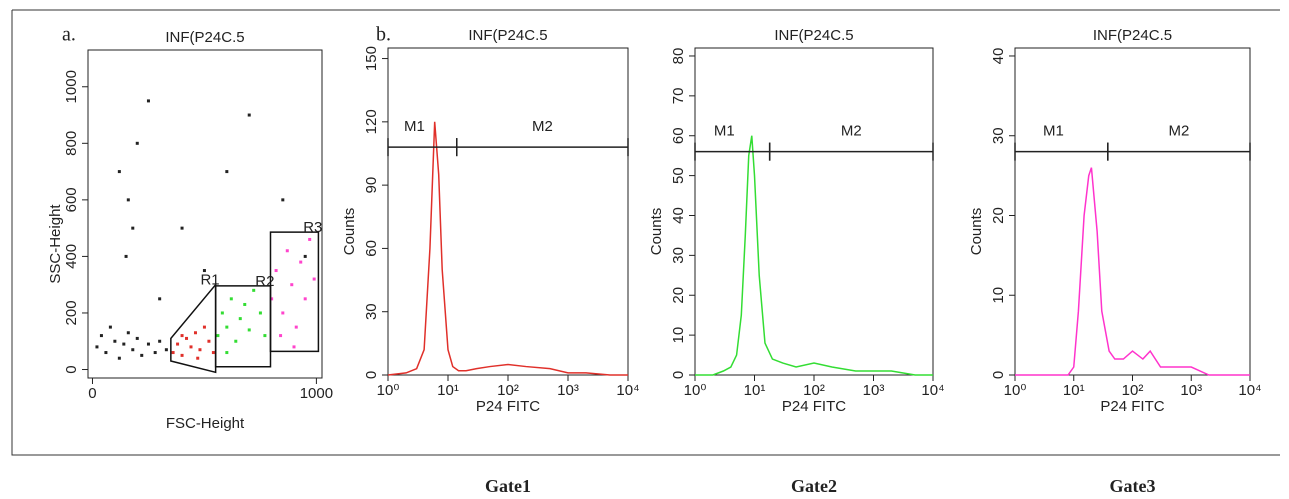 The image size is (1289, 499). I want to click on caption: Gate2, so click(814, 486).